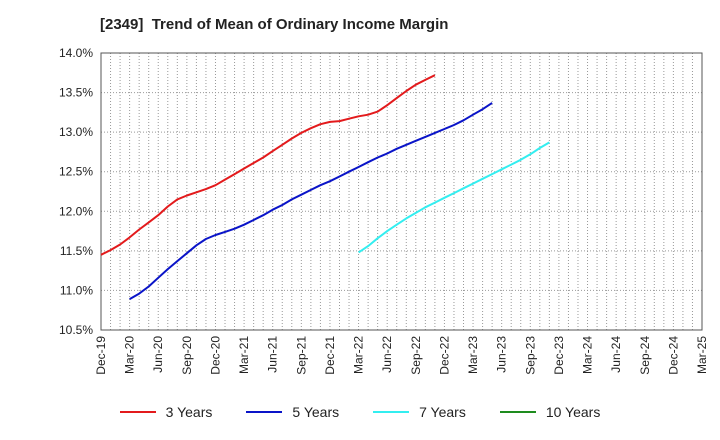 The width and height of the screenshot is (720, 440). Describe the element at coordinates (645, 355) in the screenshot. I see `x-tick-label: Sep-24` at that location.